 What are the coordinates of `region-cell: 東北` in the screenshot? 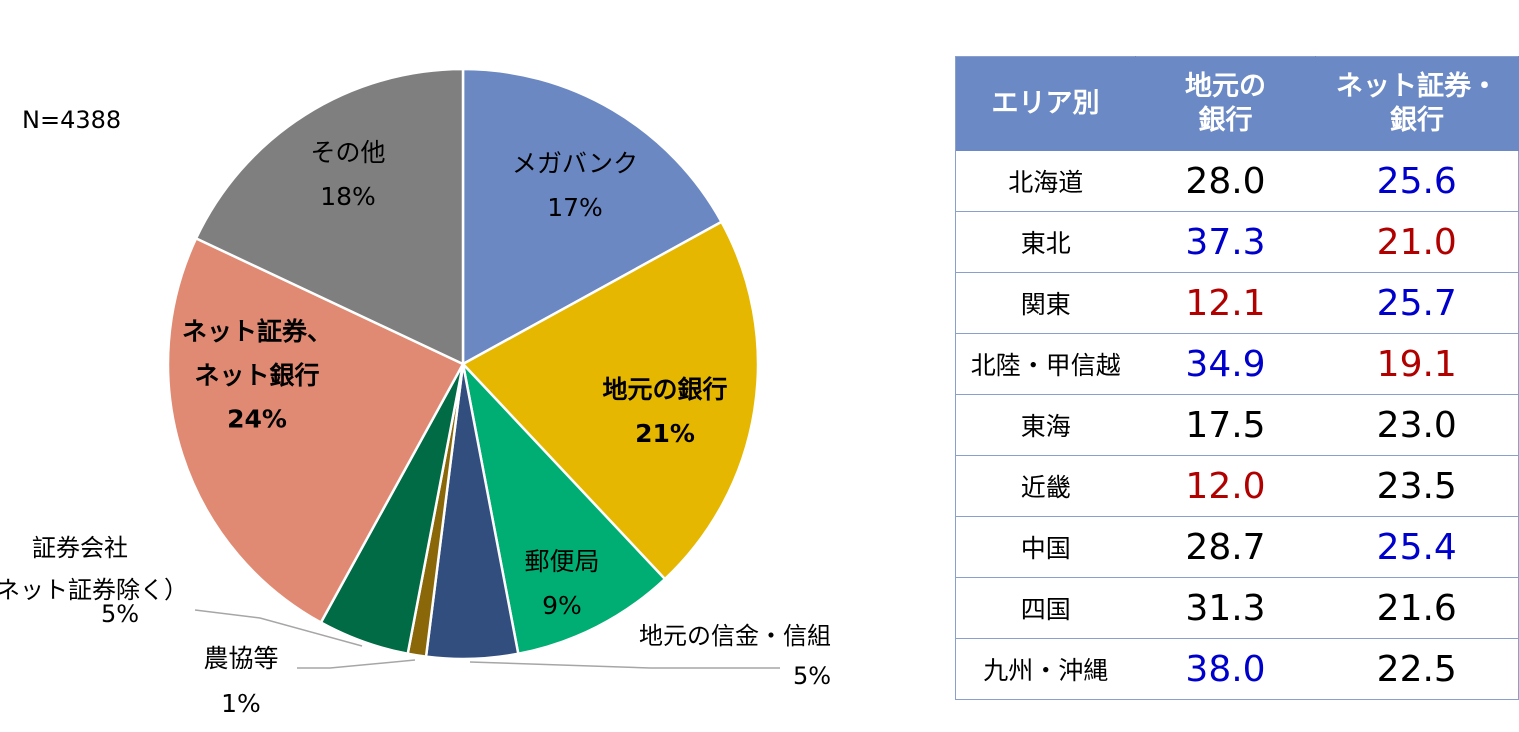 It's located at (1045, 242).